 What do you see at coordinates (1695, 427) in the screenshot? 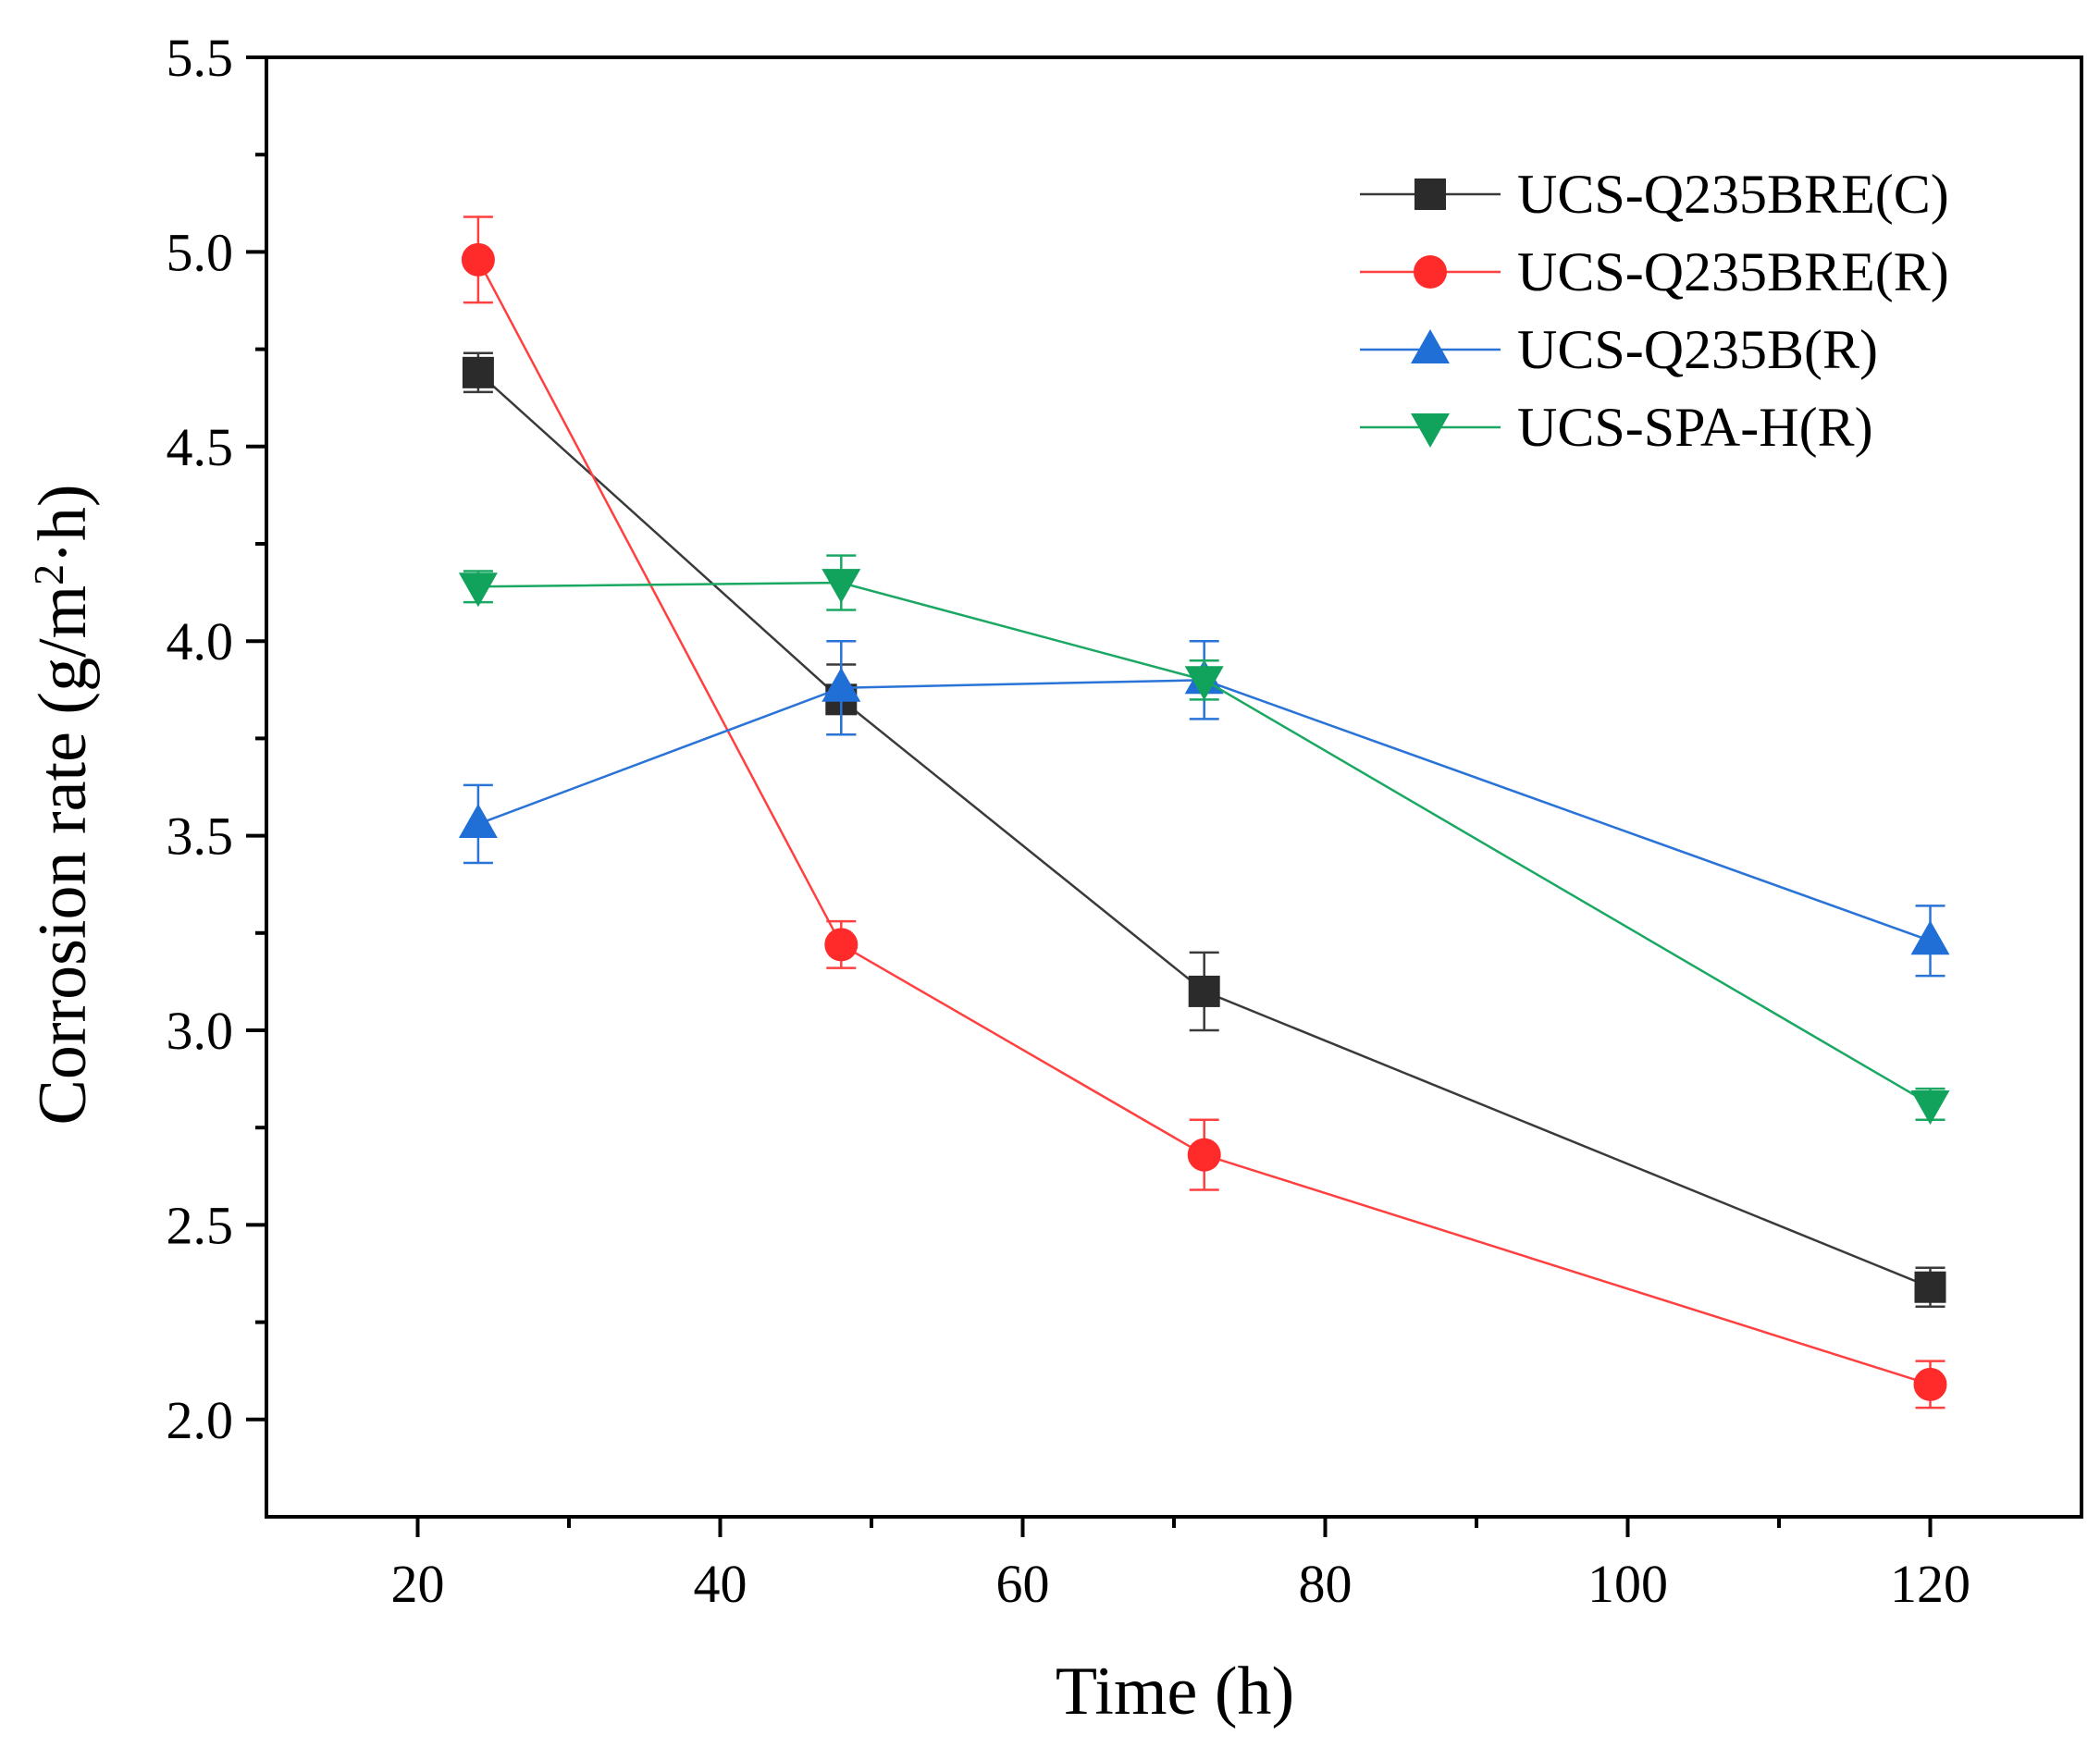
I see `legend-label: UCS-SPA-H(R)` at bounding box center [1695, 427].